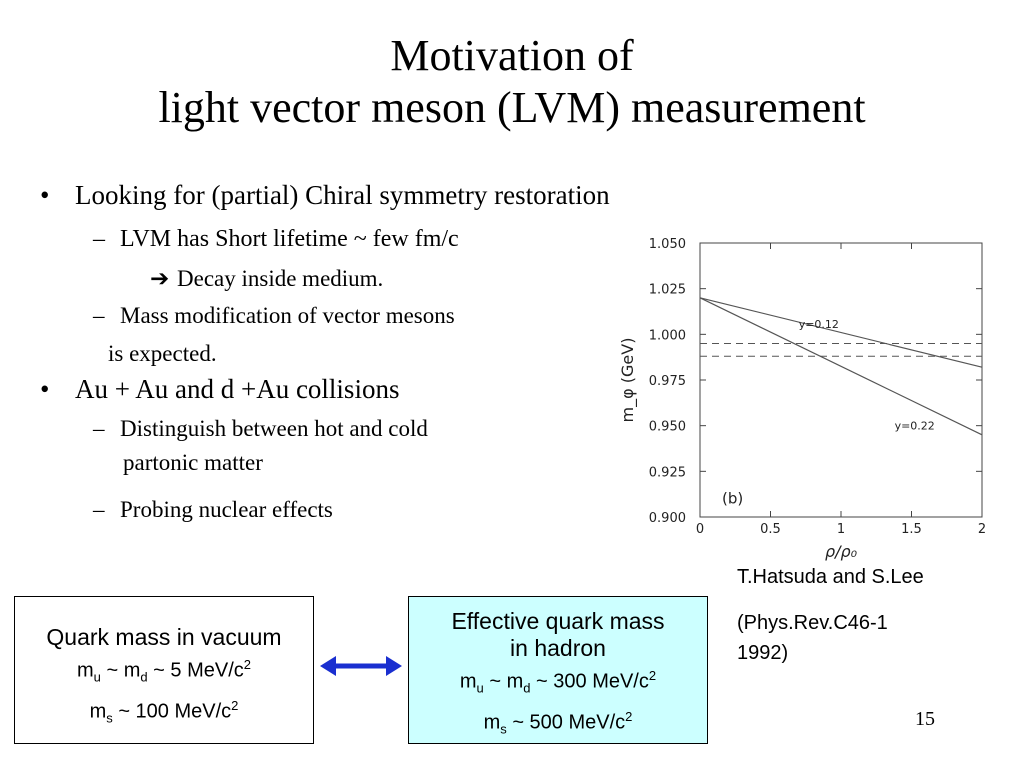 The width and height of the screenshot is (1024, 768). I want to click on panel-label: (b), so click(732, 498).